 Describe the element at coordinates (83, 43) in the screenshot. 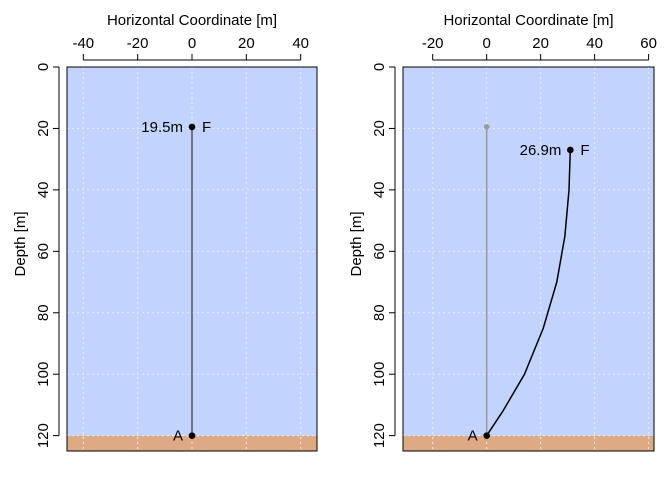

I see `x-tick-label: -40` at that location.